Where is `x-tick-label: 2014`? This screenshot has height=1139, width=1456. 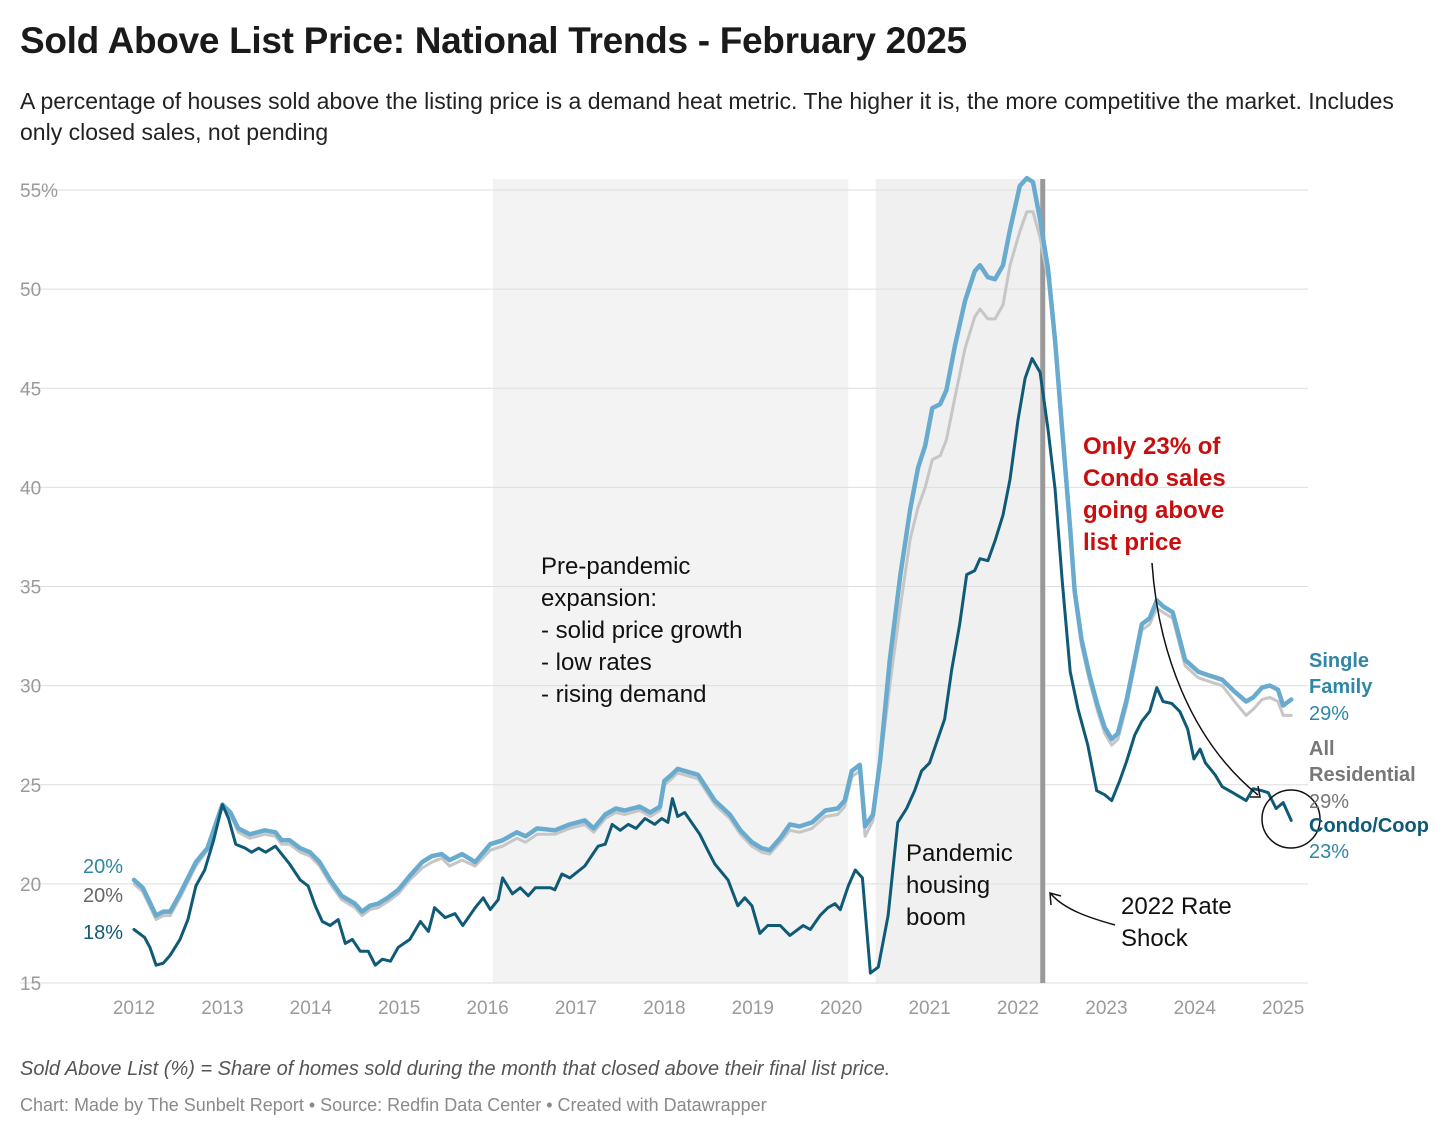
x-tick-label: 2014 is located at coordinates (311, 1008).